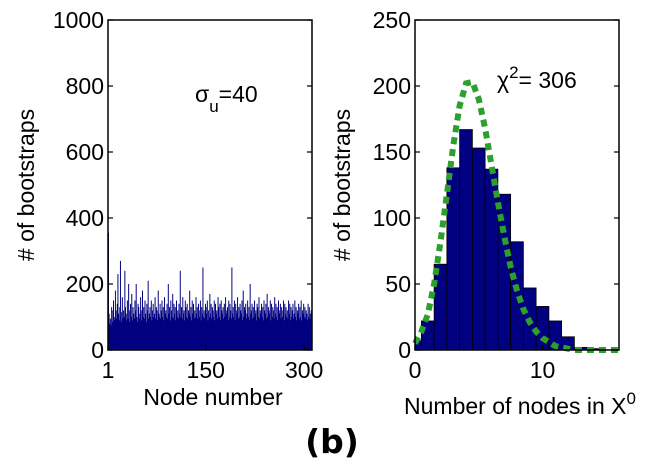 The height and width of the screenshot is (470, 664). Describe the element at coordinates (543, 370) in the screenshot. I see `right-x-tick-label: 10` at that location.